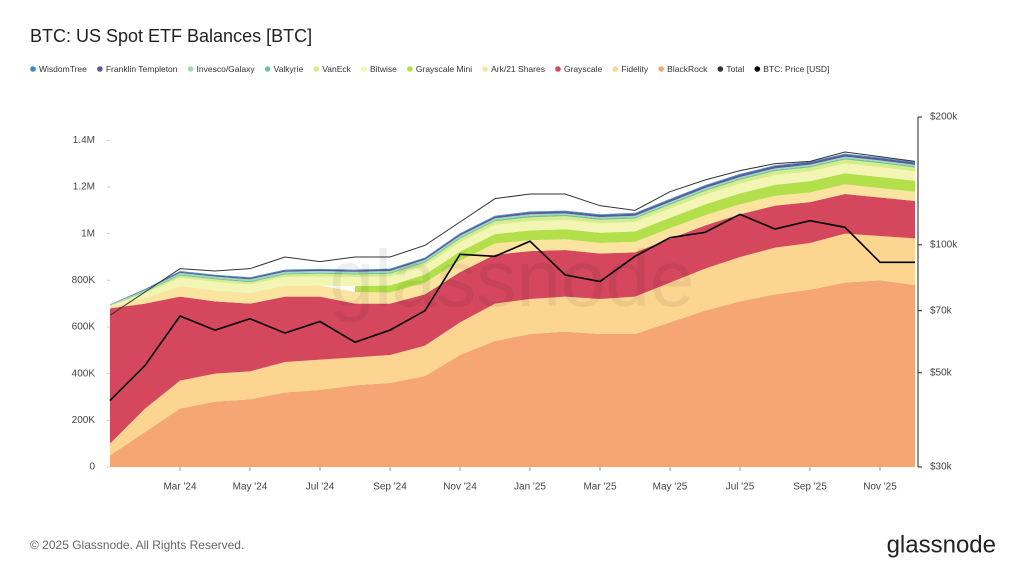 This screenshot has width=1024, height=576. Describe the element at coordinates (84, 140) in the screenshot. I see `y-tick-label: 1.4M` at that location.